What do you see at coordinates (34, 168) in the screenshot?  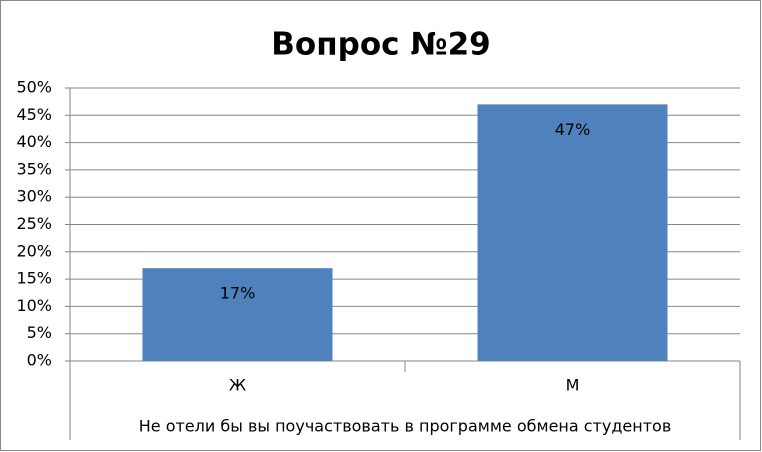 I see `y-tick-label: 35%` at bounding box center [34, 168].